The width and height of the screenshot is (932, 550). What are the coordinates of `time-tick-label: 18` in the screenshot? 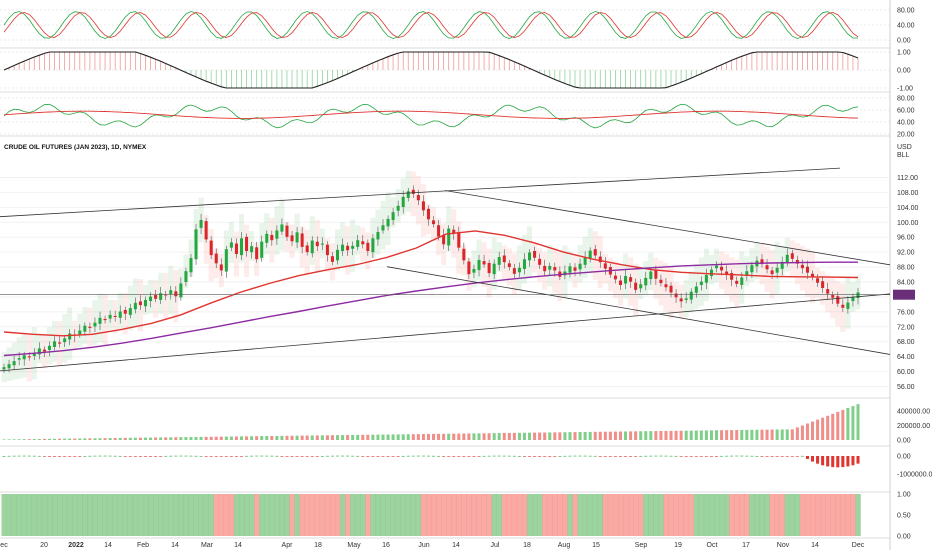 It's located at (527, 545).